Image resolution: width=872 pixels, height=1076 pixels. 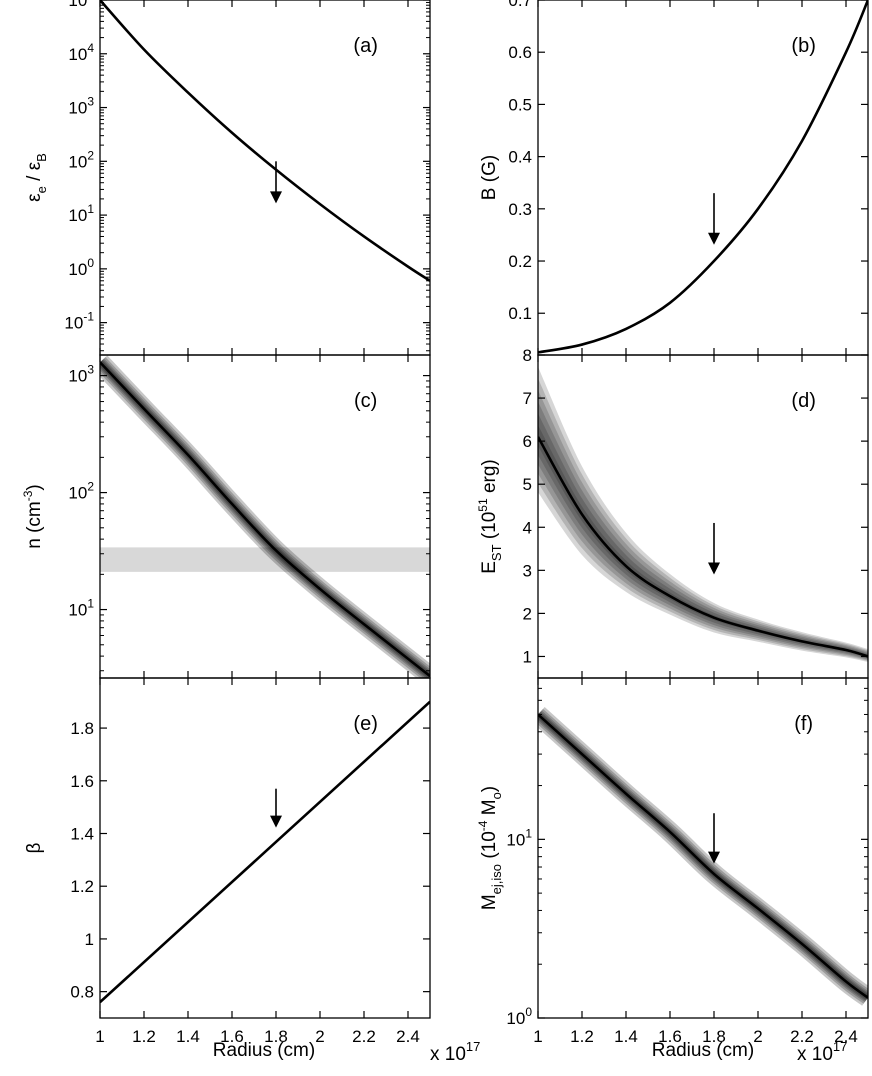 What do you see at coordinates (365, 724) in the screenshot?
I see `panel-tag-e: (e)` at bounding box center [365, 724].